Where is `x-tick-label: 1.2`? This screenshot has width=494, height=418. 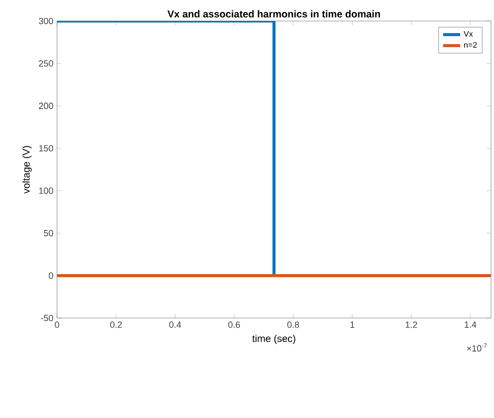 x-tick-label: 1.2 is located at coordinates (412, 325).